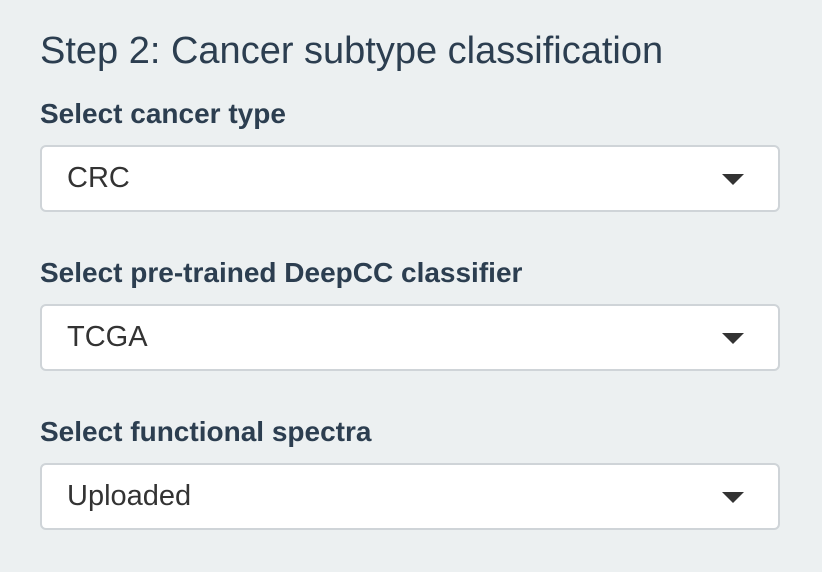 Image resolution: width=822 pixels, height=572 pixels. Describe the element at coordinates (98, 178) in the screenshot. I see `cancer-type-selected-value: CRC` at that location.